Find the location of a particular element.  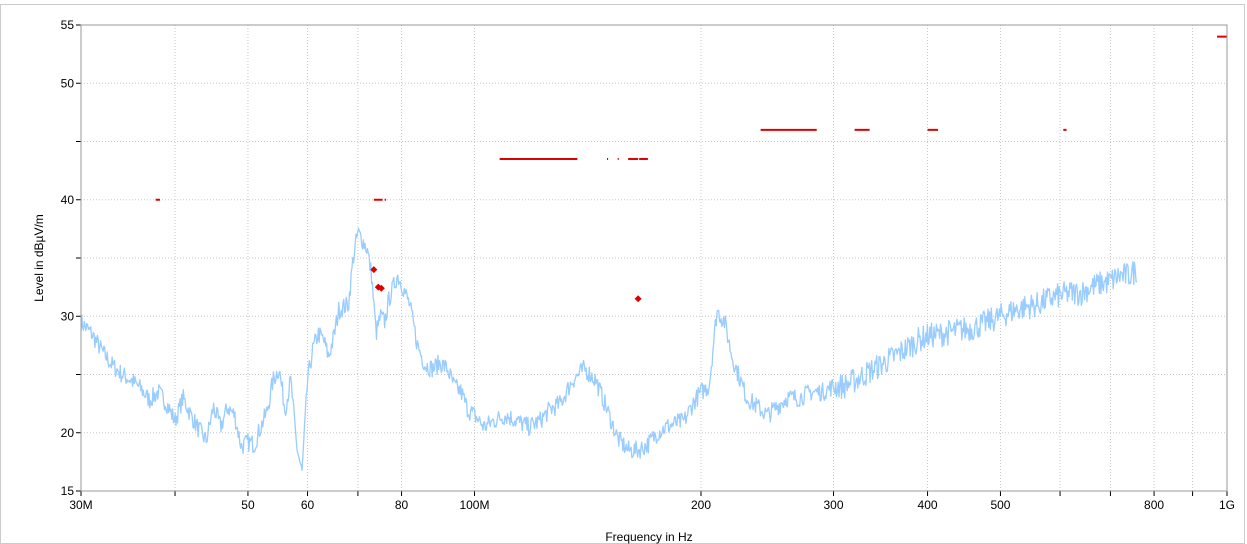

x-tick-label: 30M is located at coordinates (80, 505).